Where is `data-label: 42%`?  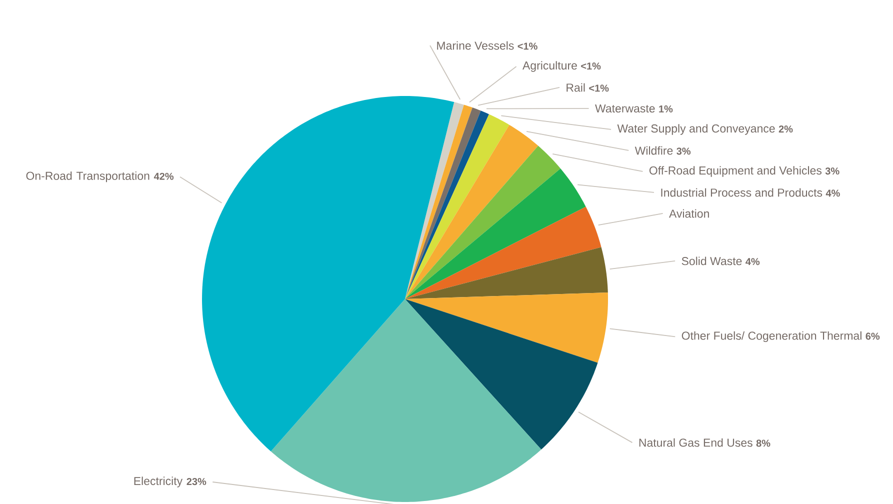 data-label: 42% is located at coordinates (164, 176).